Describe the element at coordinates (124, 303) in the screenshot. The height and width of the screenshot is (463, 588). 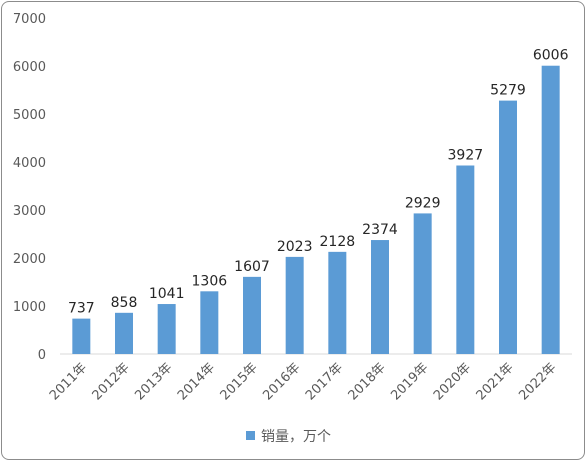
I see `data-label: 858` at that location.